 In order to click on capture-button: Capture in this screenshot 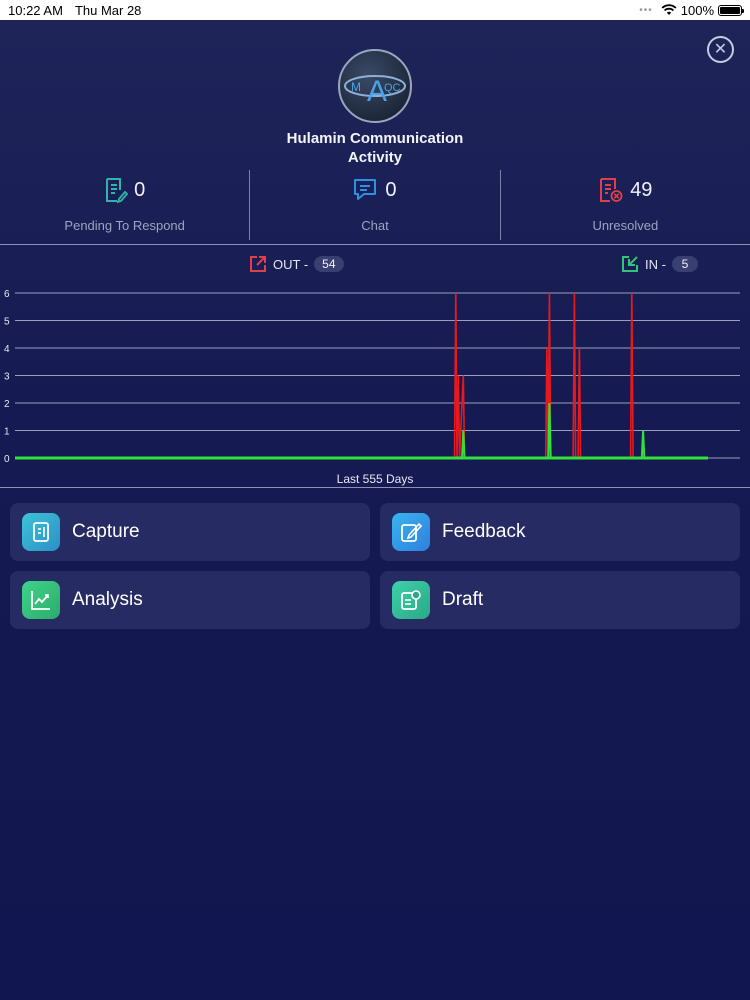, I will do `click(190, 532)`.